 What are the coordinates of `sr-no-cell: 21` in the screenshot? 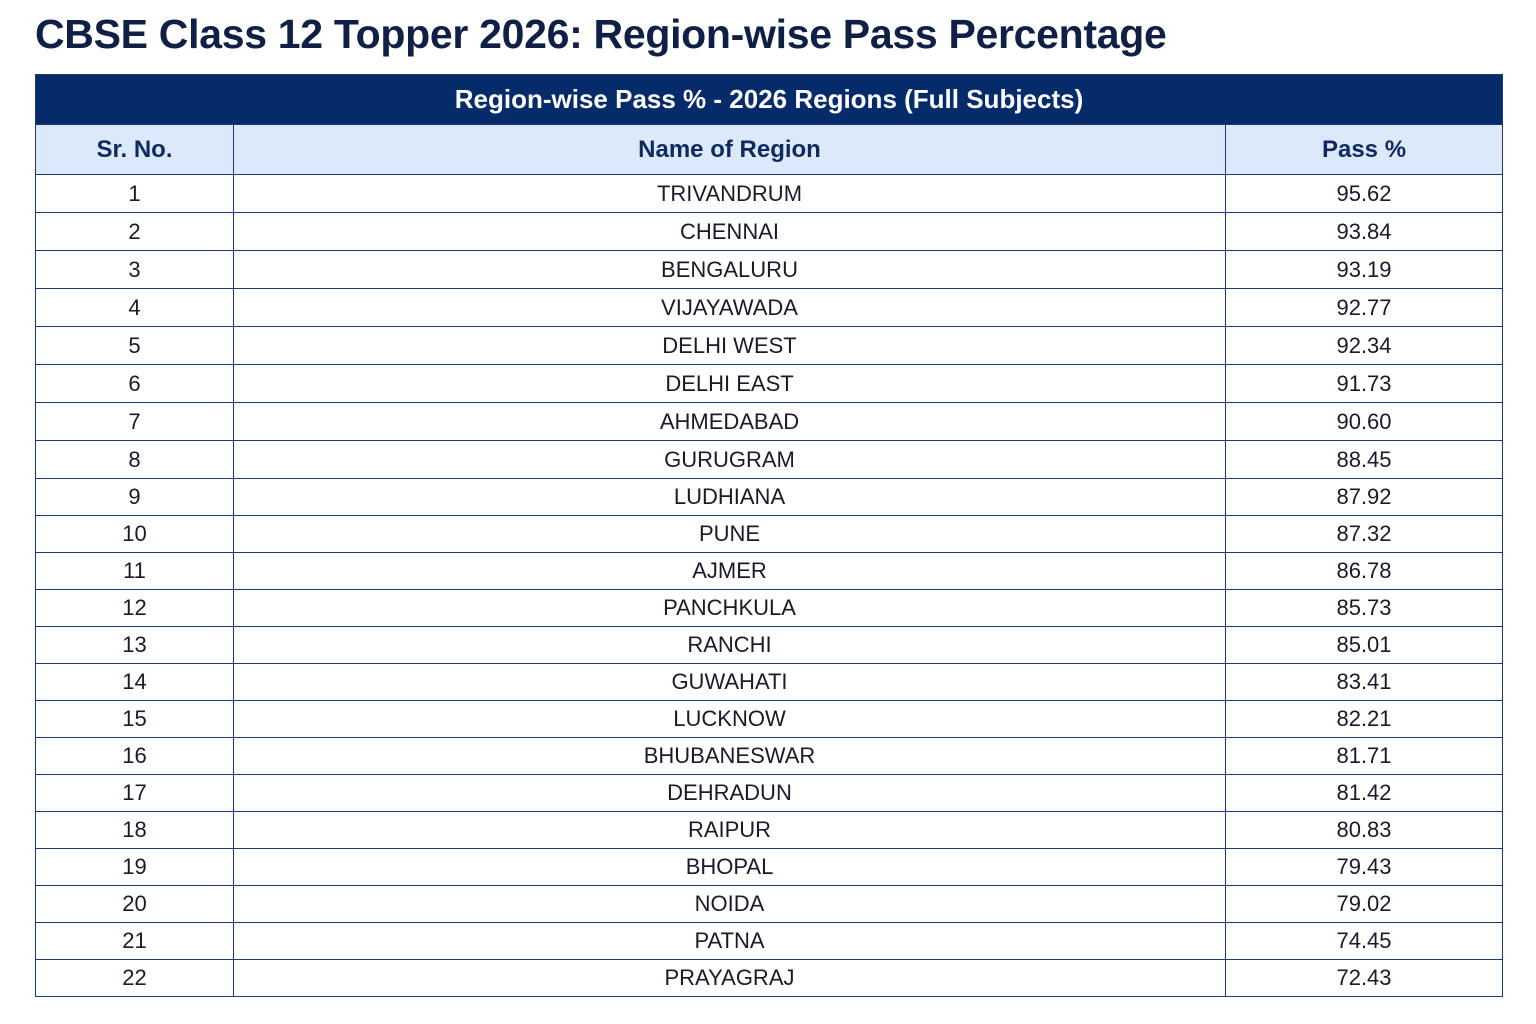 It's located at (134, 941).